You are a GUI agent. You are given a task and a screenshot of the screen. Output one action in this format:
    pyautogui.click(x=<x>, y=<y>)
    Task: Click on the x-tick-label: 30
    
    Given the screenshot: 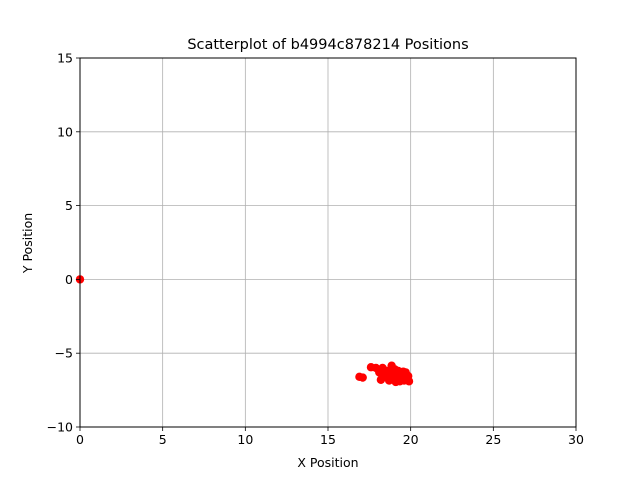 What is the action you would take?
    pyautogui.click(x=576, y=439)
    